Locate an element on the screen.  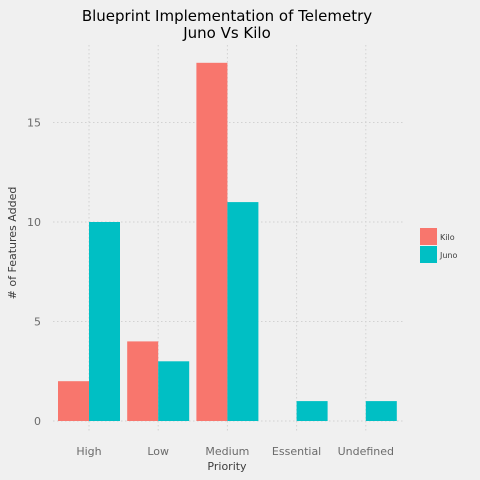
bar-kilo-high is located at coordinates (73, 401).